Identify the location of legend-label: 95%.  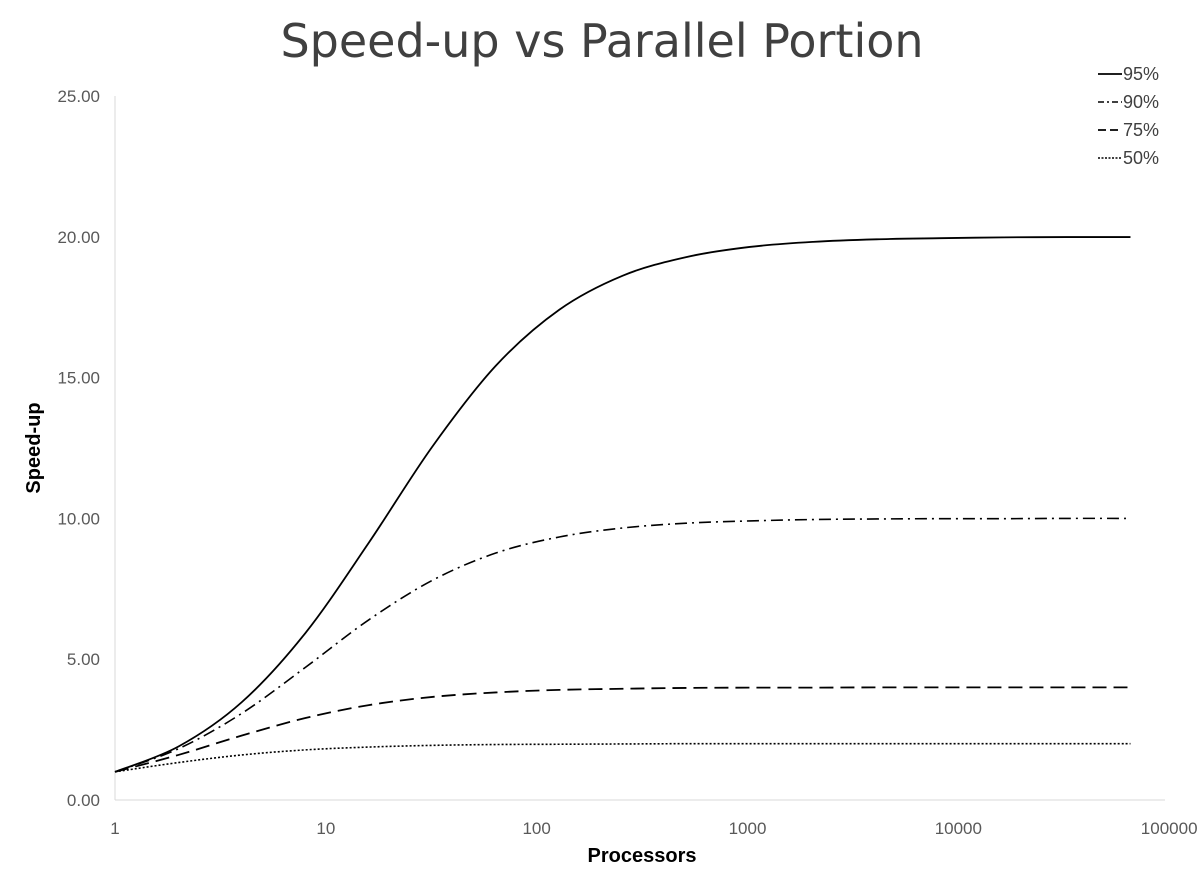
(1141, 74).